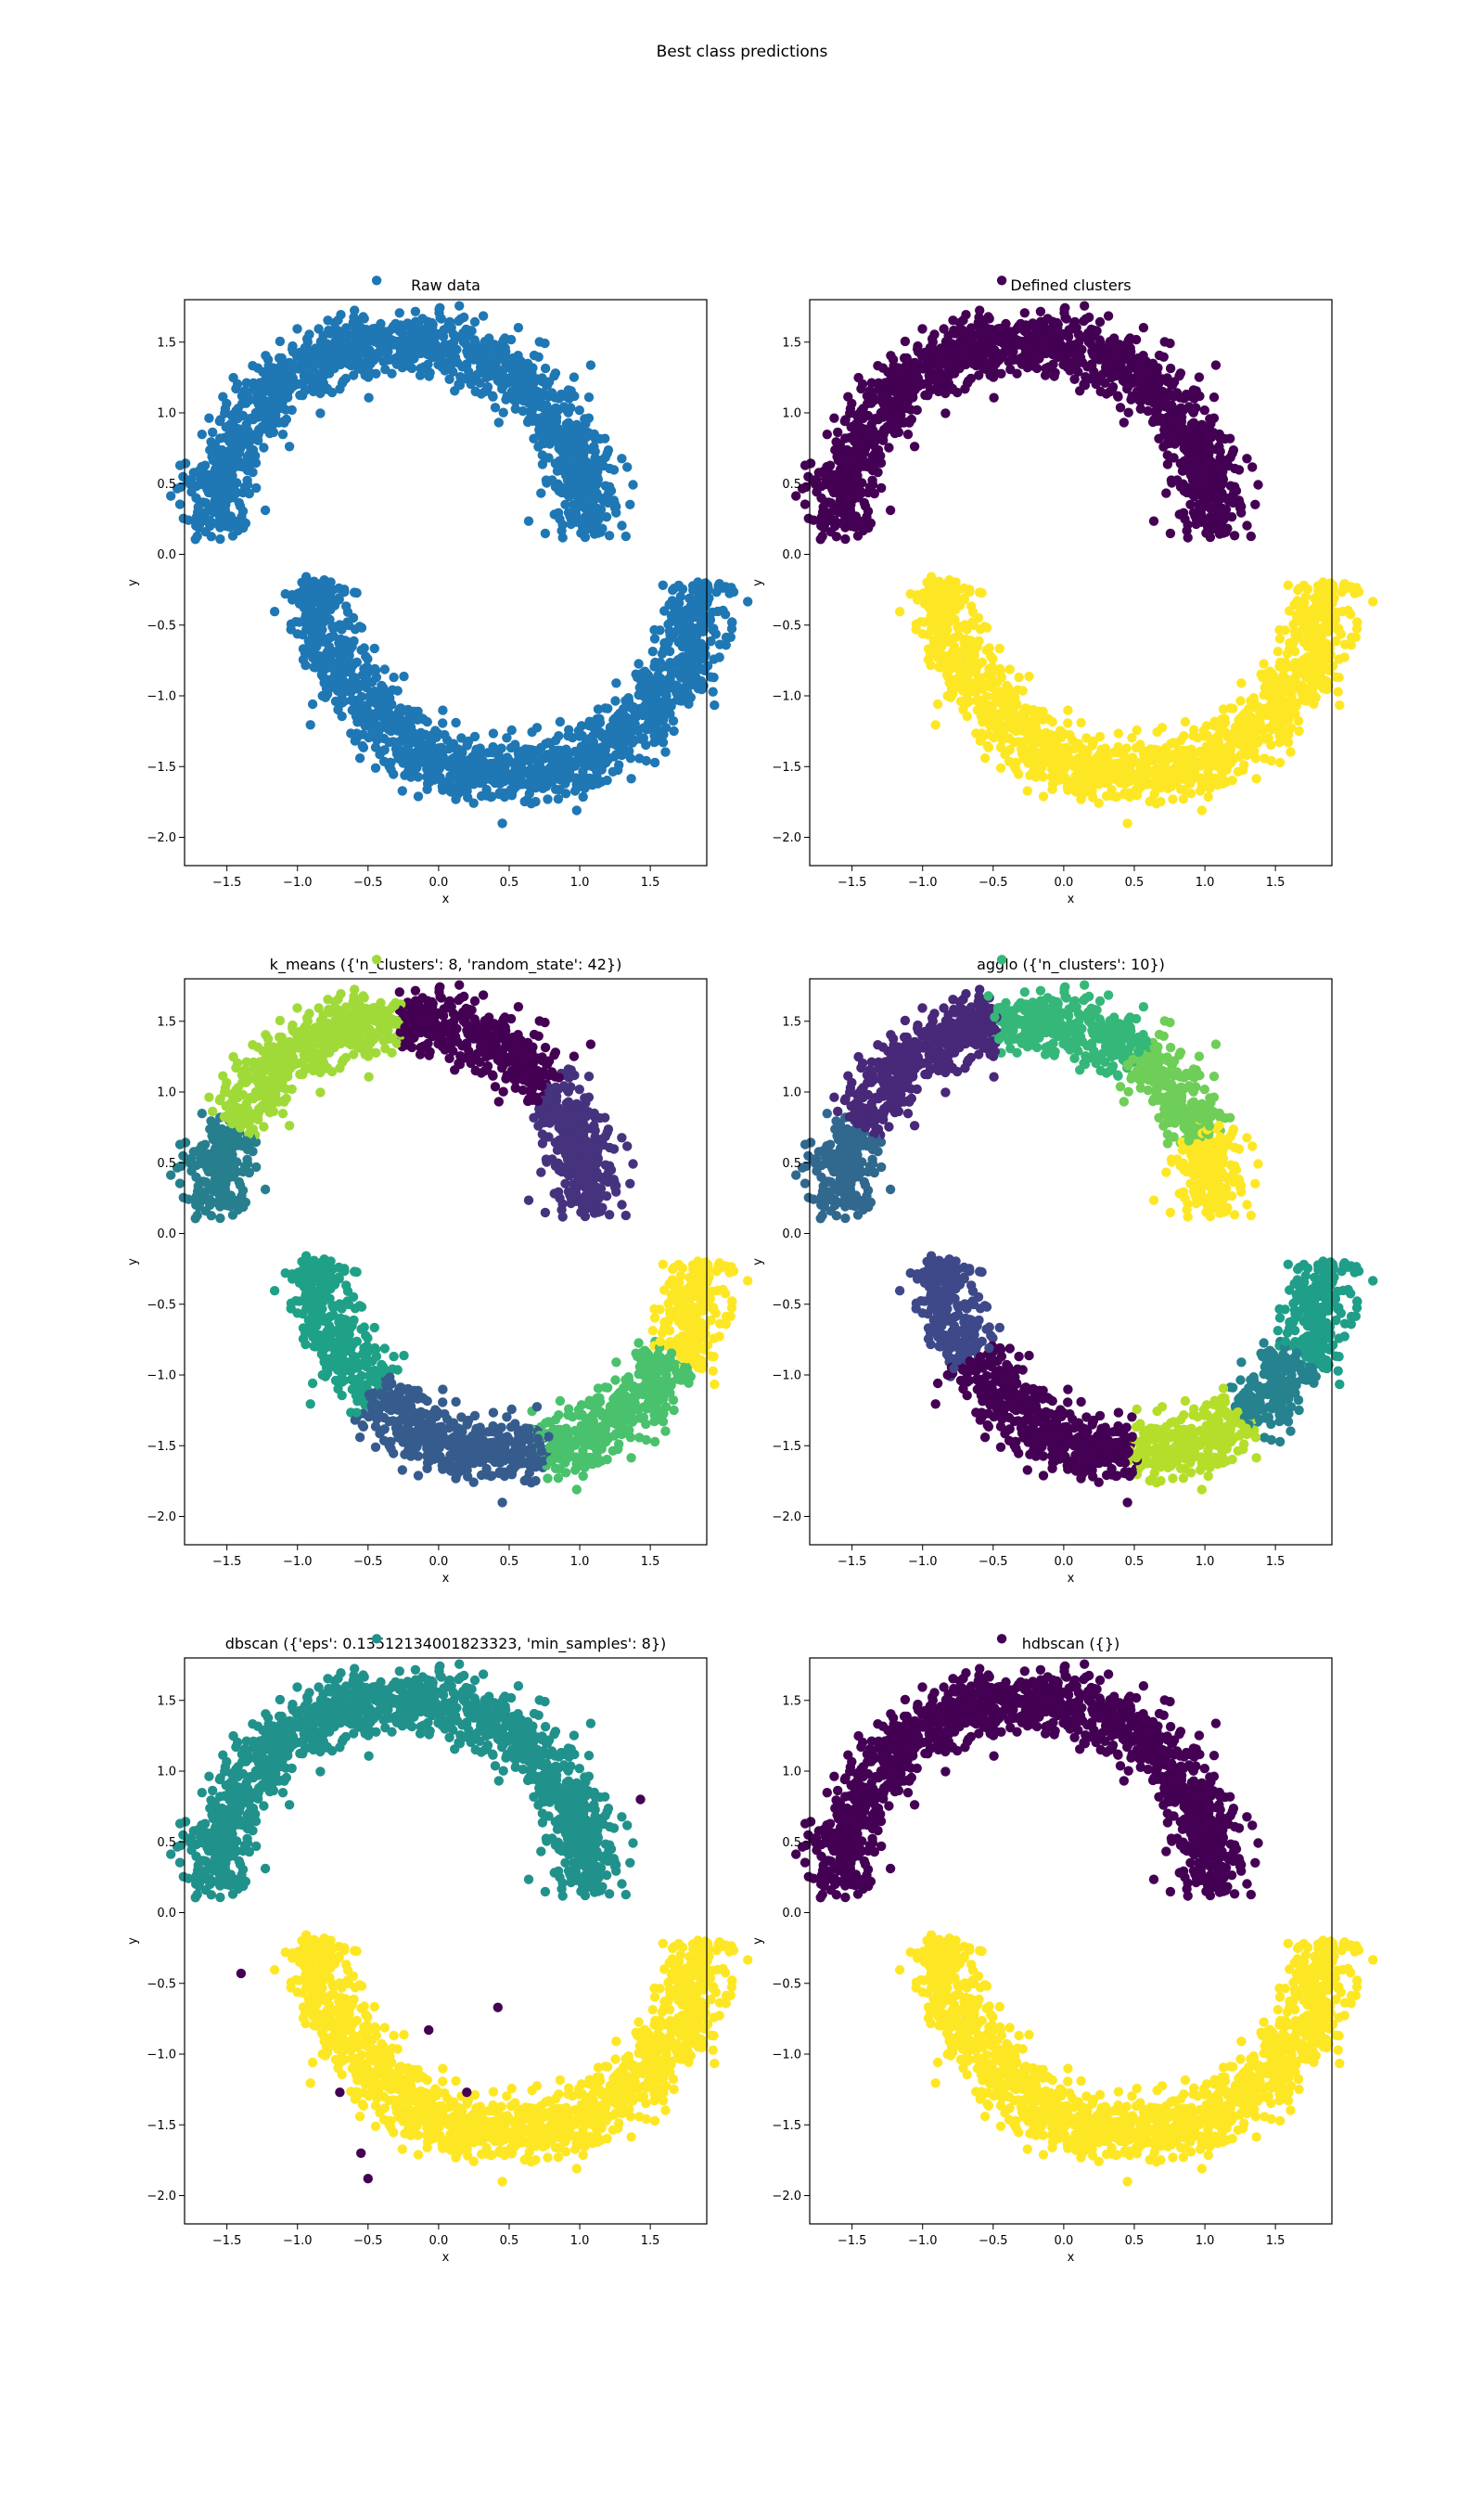 The width and height of the screenshot is (1484, 2505). Describe the element at coordinates (1084, 552) in the screenshot. I see `scatter-points` at that location.